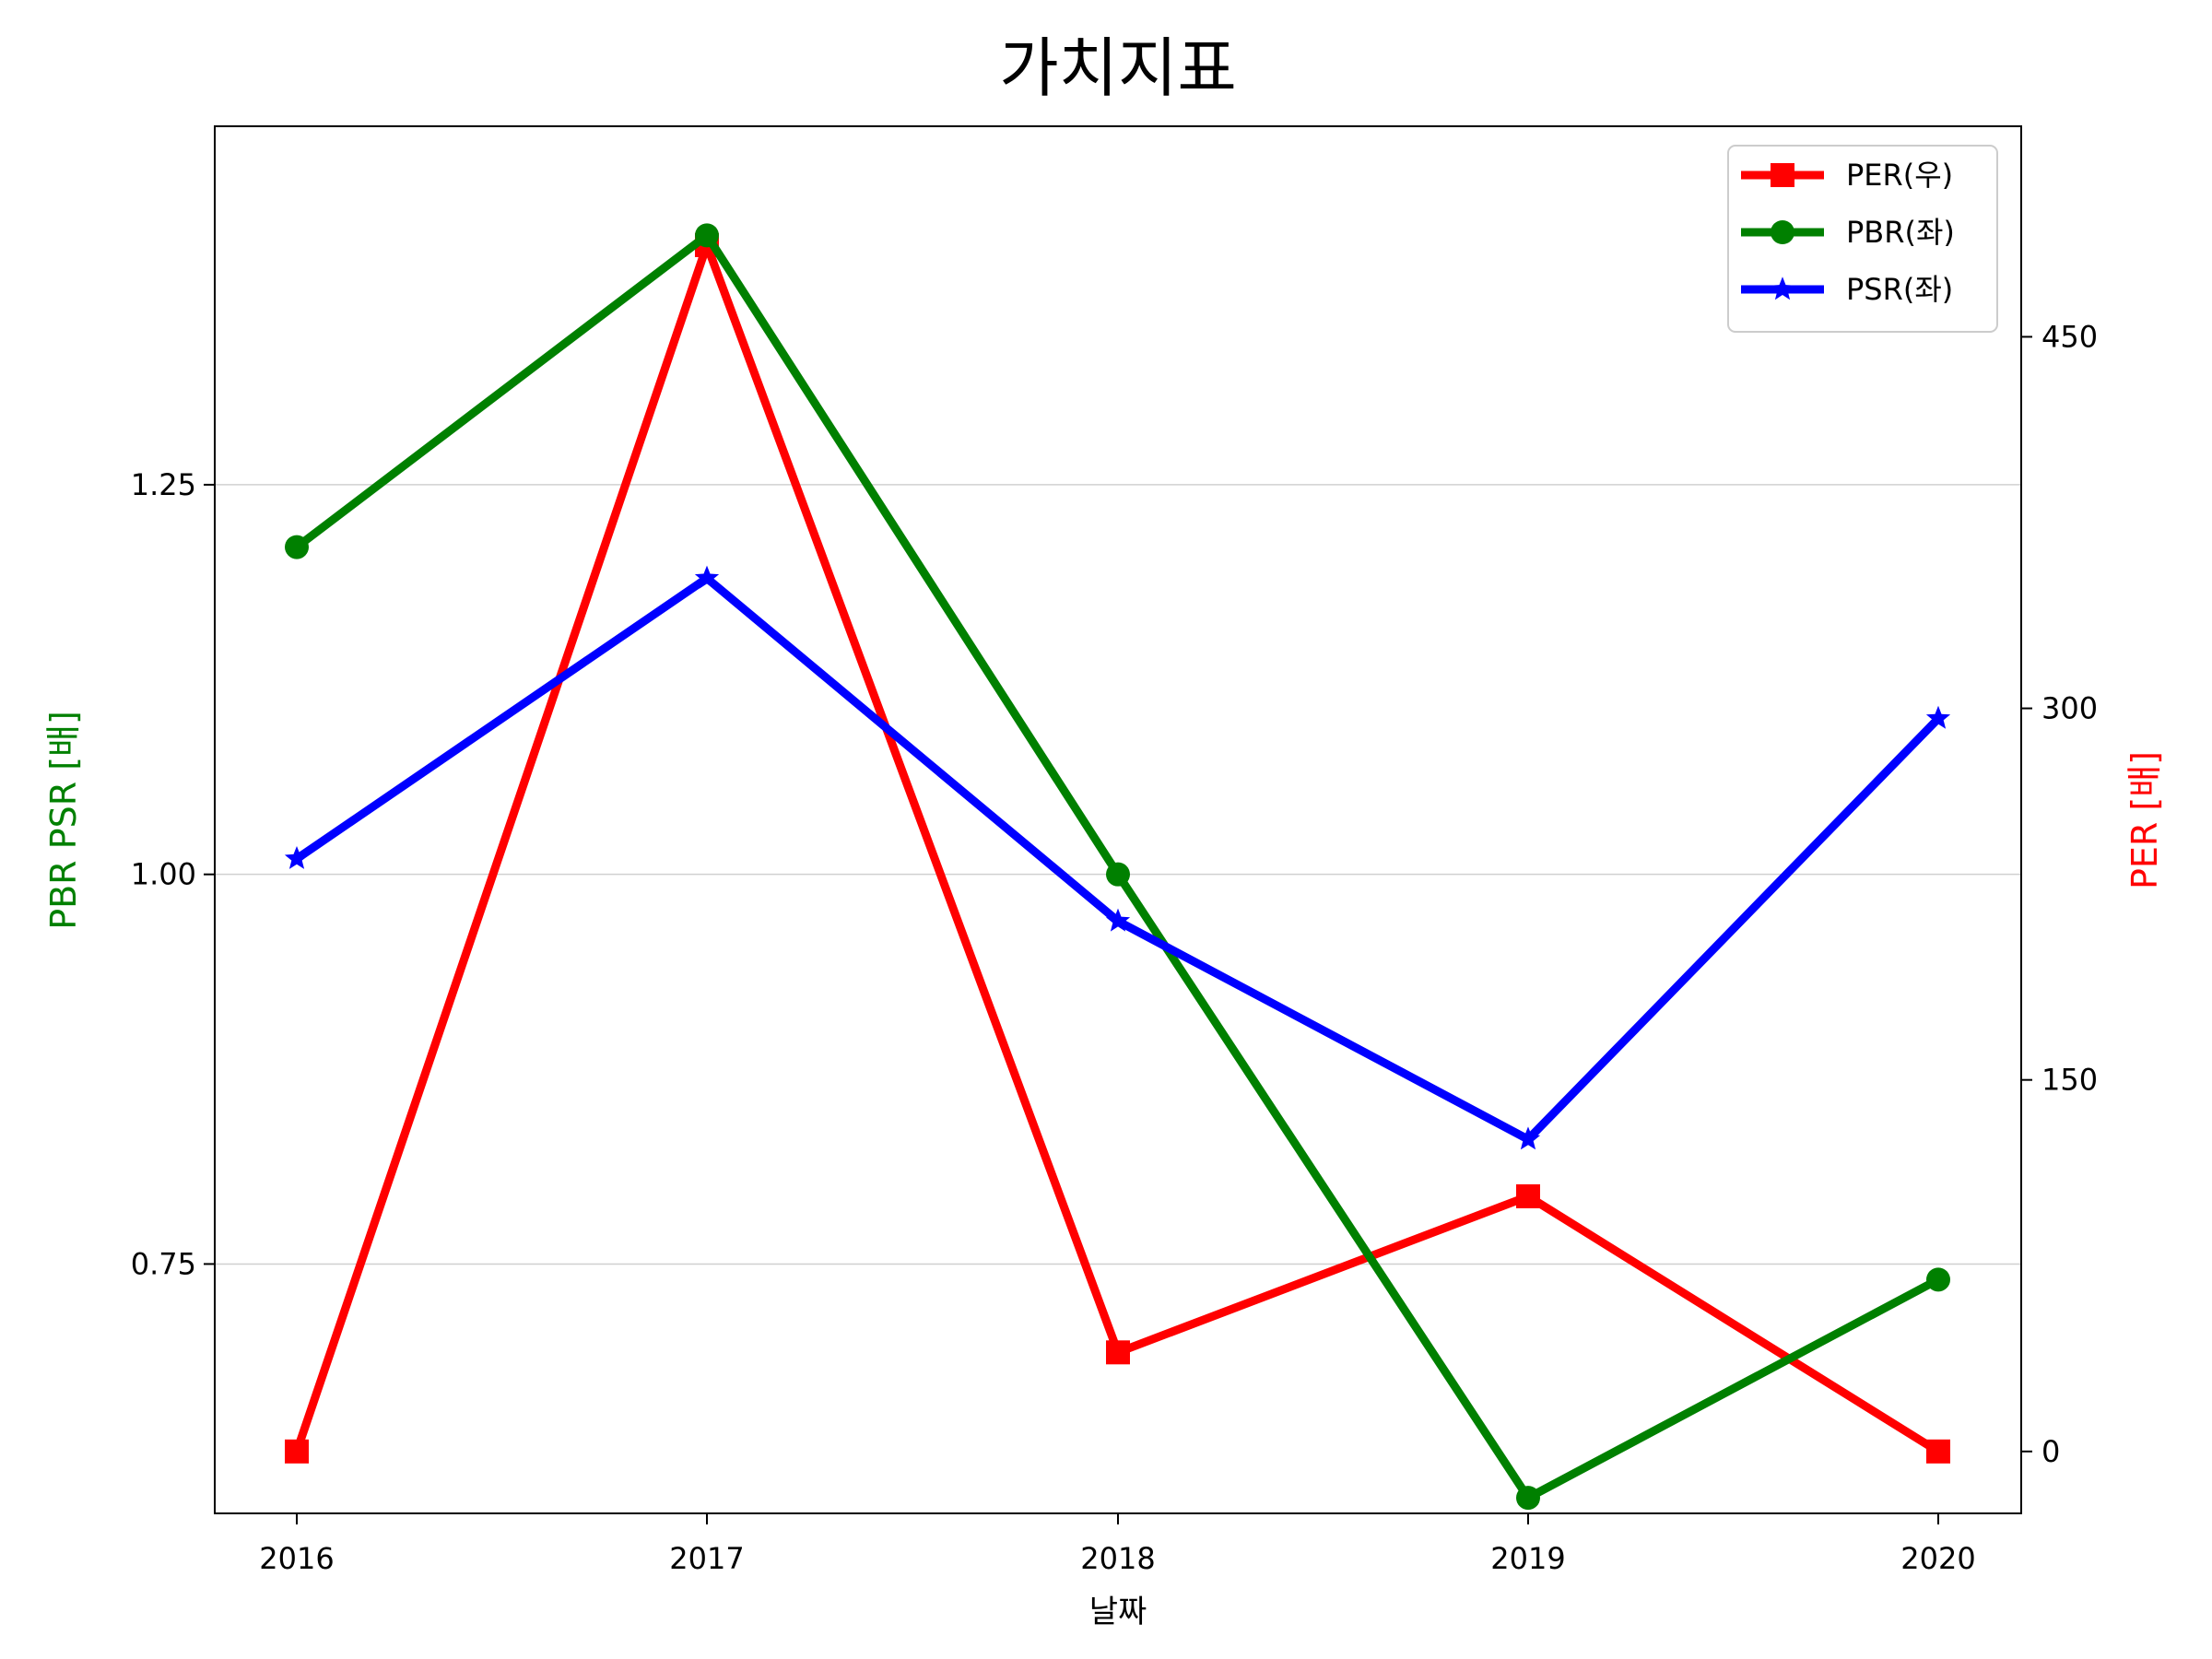 The height and width of the screenshot is (1659, 2212). Describe the element at coordinates (1900, 232) in the screenshot. I see `legend-label: PBR(좌)` at that location.